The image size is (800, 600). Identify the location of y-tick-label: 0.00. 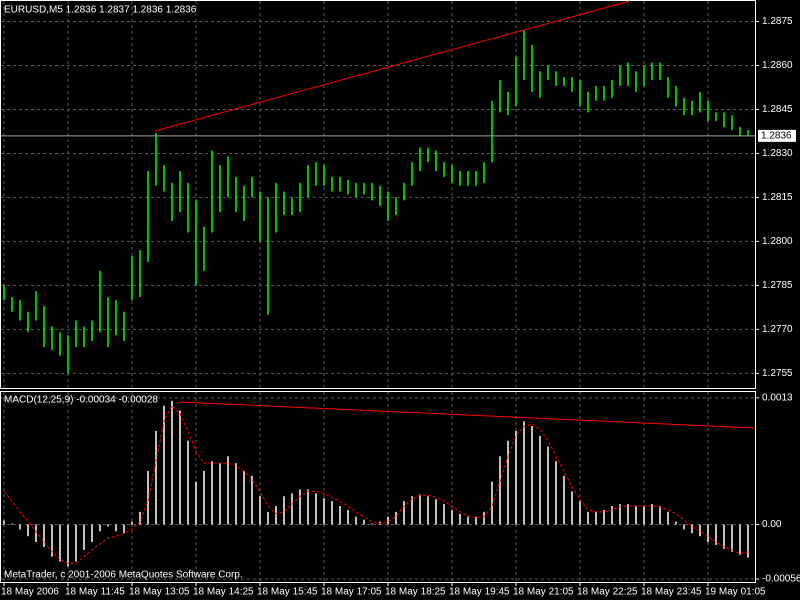
(772, 524).